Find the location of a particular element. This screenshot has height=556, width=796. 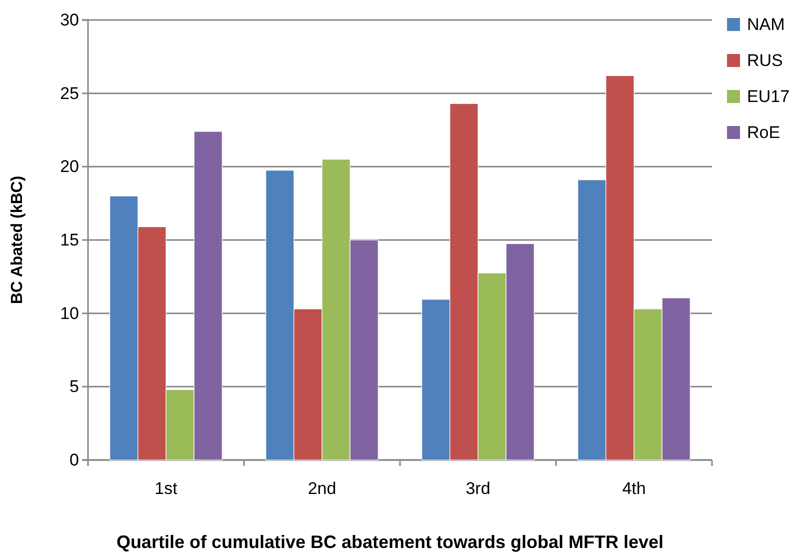

y-tick-label: 20 is located at coordinates (69, 166).